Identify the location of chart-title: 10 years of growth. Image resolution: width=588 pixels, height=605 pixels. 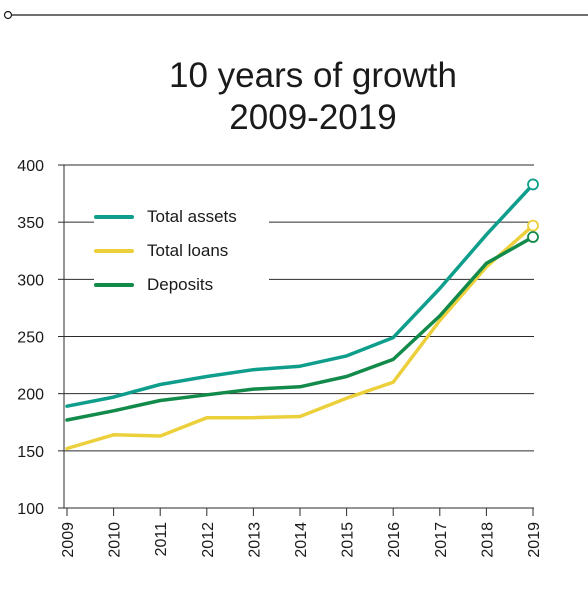
(313, 75).